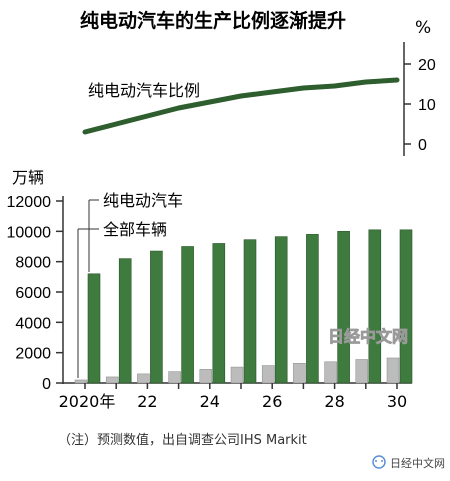 The width and height of the screenshot is (450, 481). I want to click on wechat-icon, so click(379, 462).